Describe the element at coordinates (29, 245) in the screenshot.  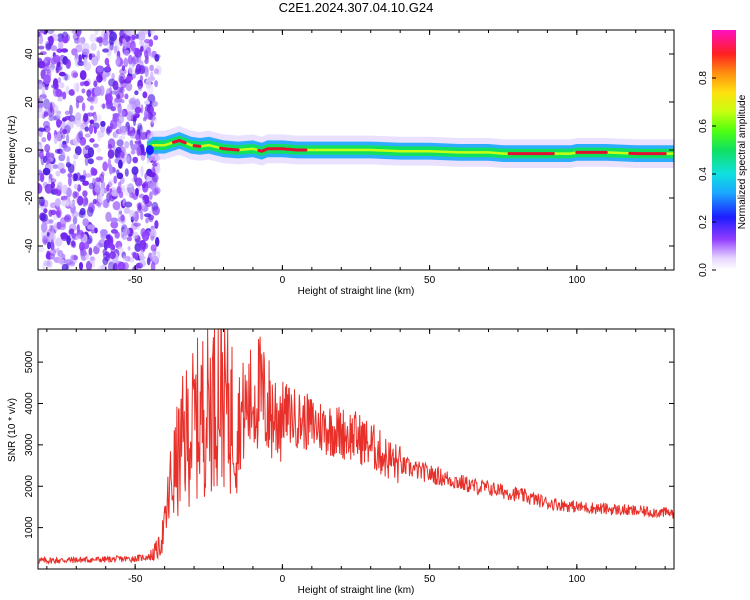
I see `y-tick-label: -40` at that location.